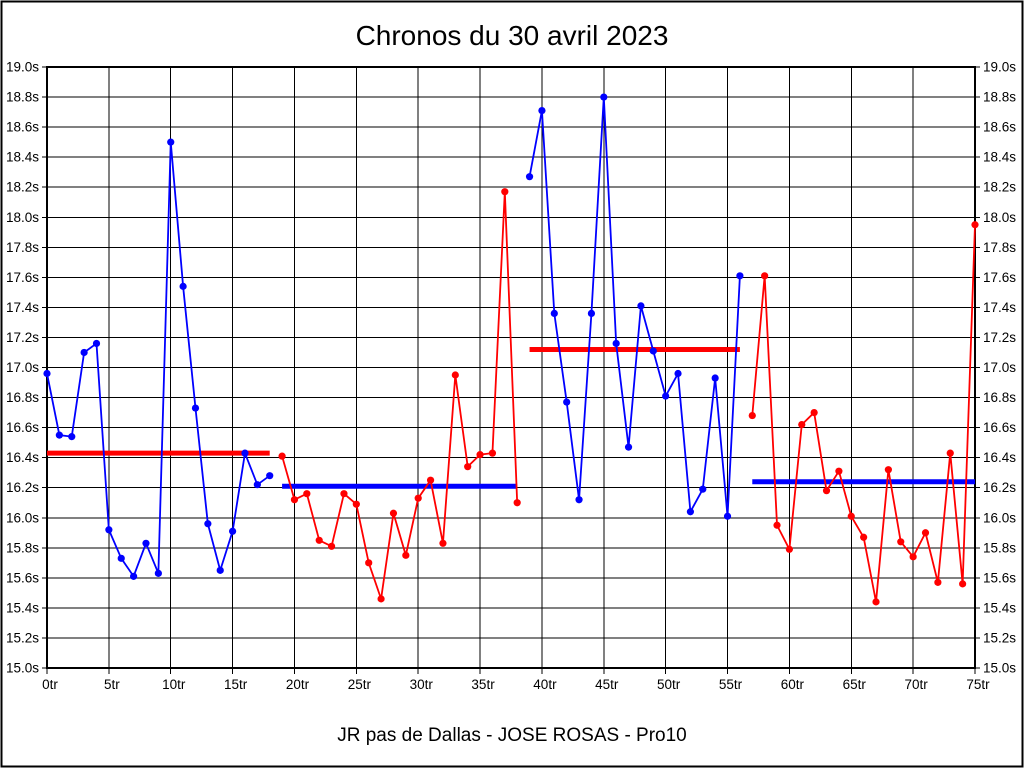 Image resolution: width=1024 pixels, height=768 pixels. Describe the element at coordinates (174, 684) in the screenshot. I see `x-axis-label: 10tr` at that location.